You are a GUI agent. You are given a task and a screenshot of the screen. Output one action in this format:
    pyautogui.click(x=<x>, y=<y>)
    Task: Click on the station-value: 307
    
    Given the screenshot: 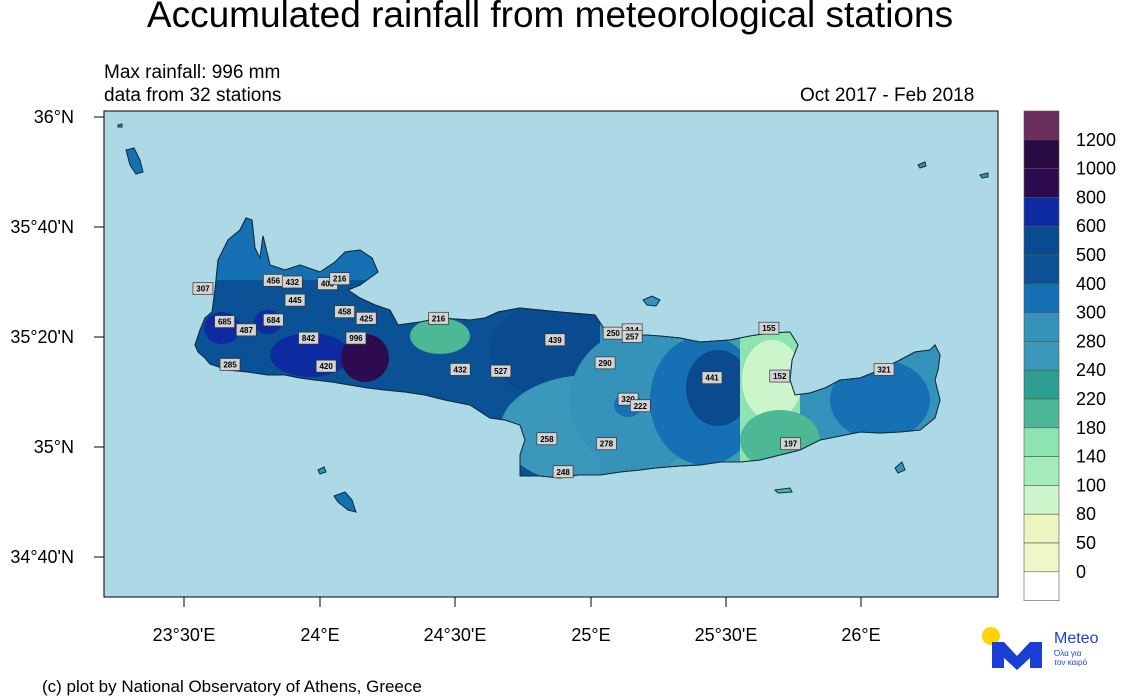 What is the action you would take?
    pyautogui.click(x=203, y=289)
    